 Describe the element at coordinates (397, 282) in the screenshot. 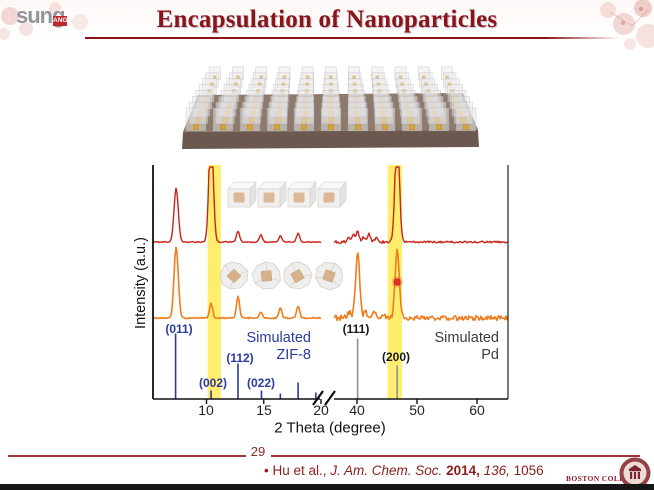

I see `peak-marker` at that location.